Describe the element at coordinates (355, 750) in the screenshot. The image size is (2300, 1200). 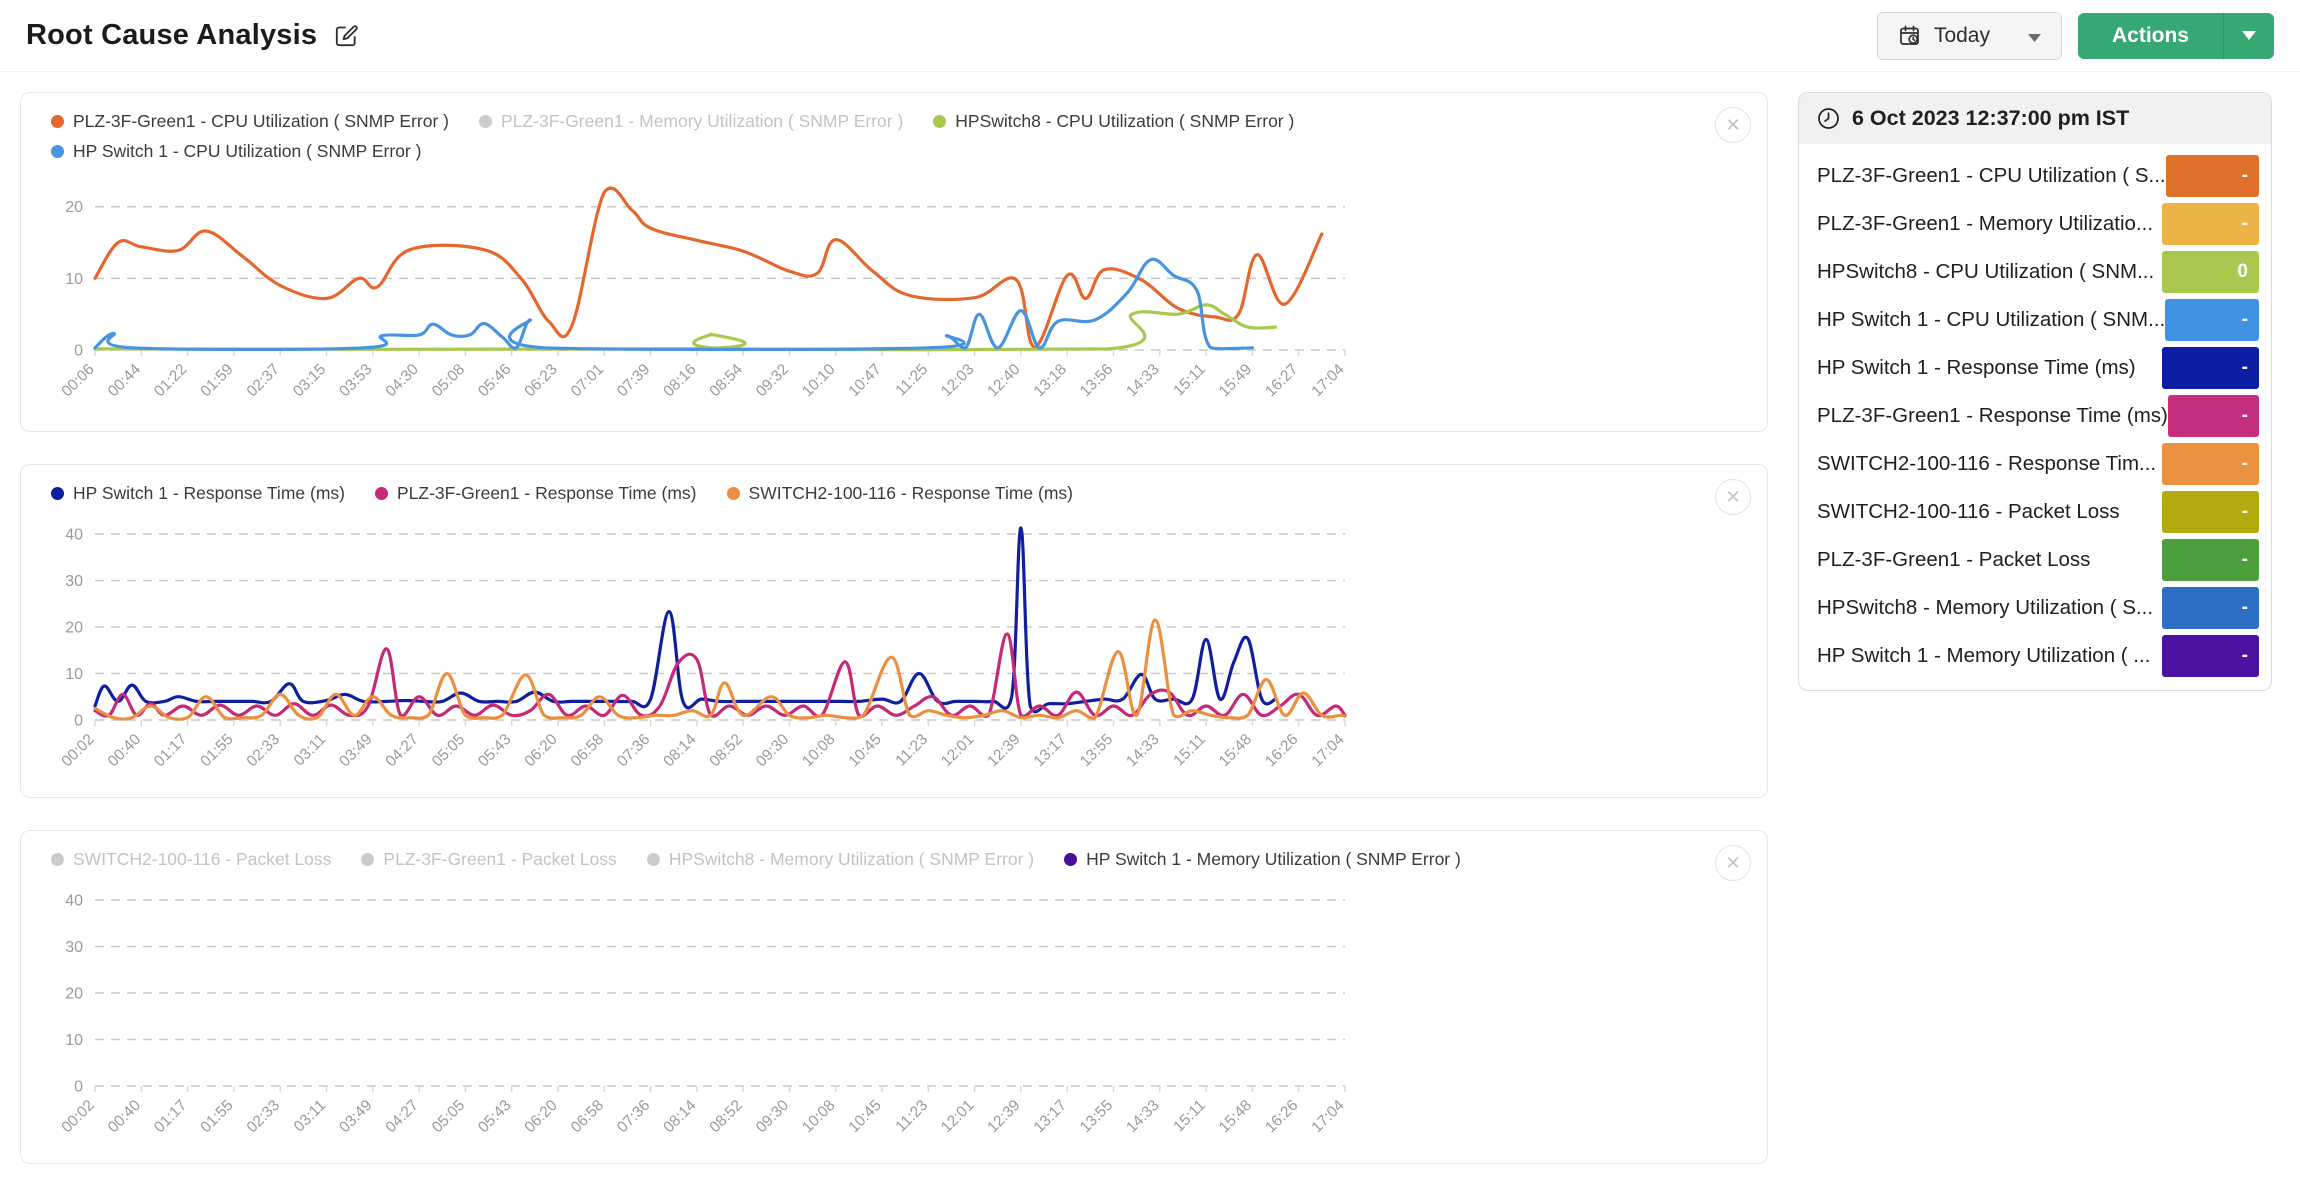
I see `svg-text: 03:49` at that location.